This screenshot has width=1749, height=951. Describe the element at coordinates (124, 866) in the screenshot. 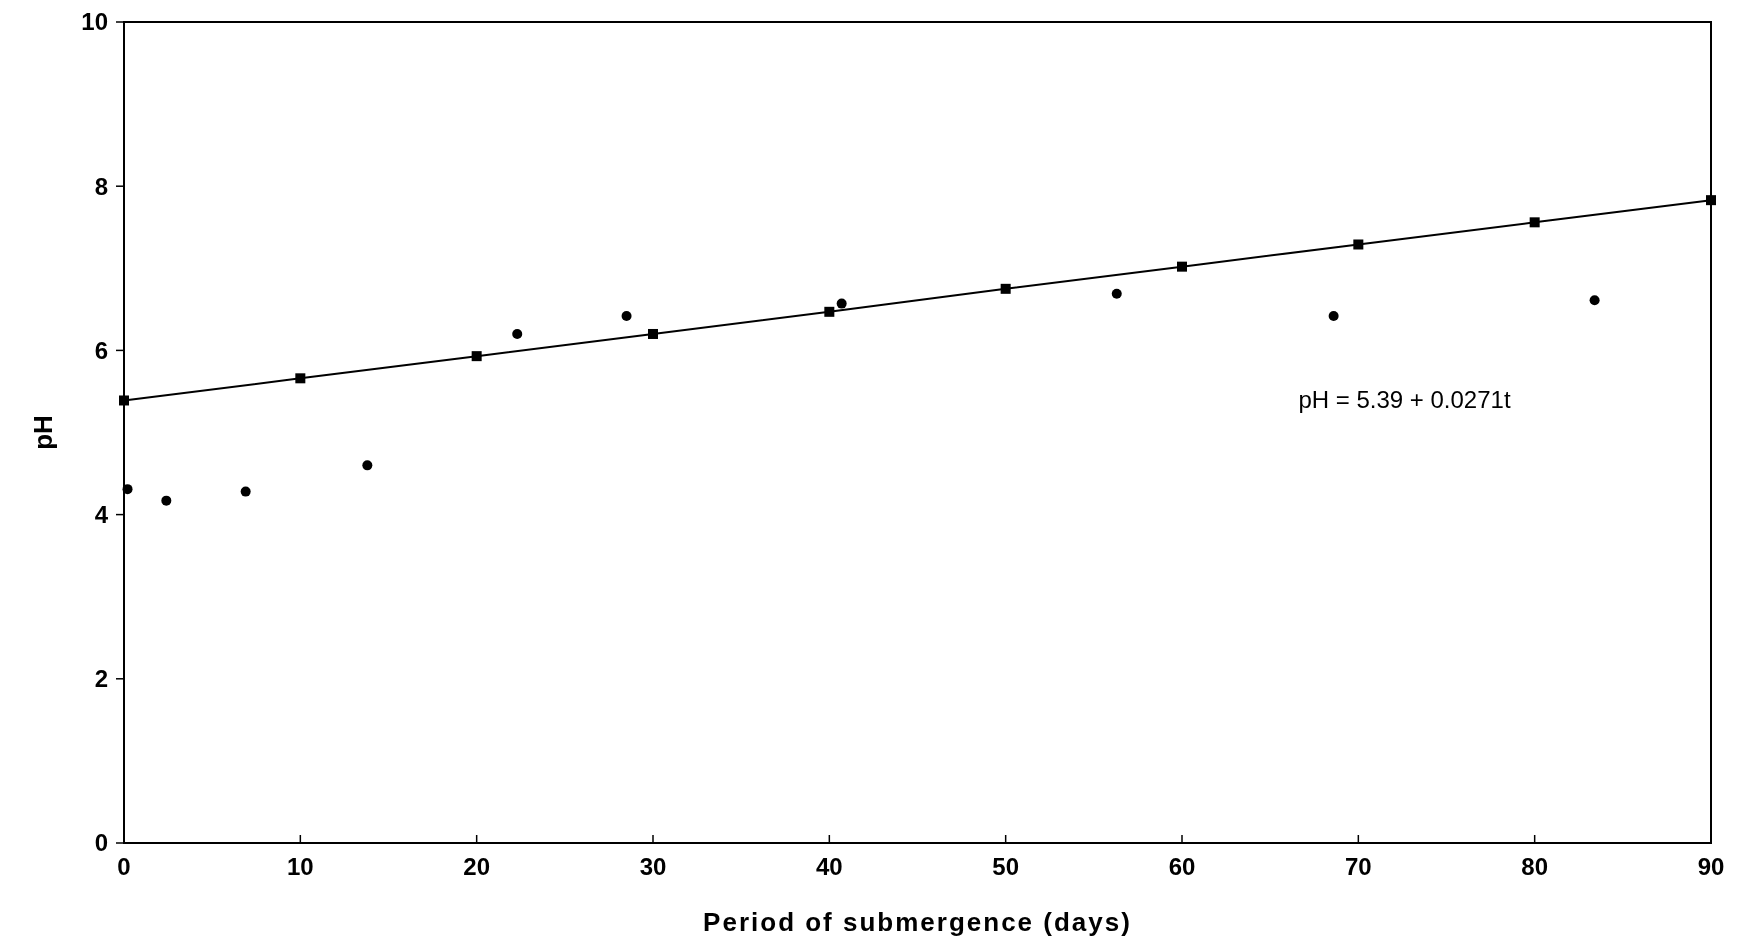

I see `x-tick-label: 0` at that location.